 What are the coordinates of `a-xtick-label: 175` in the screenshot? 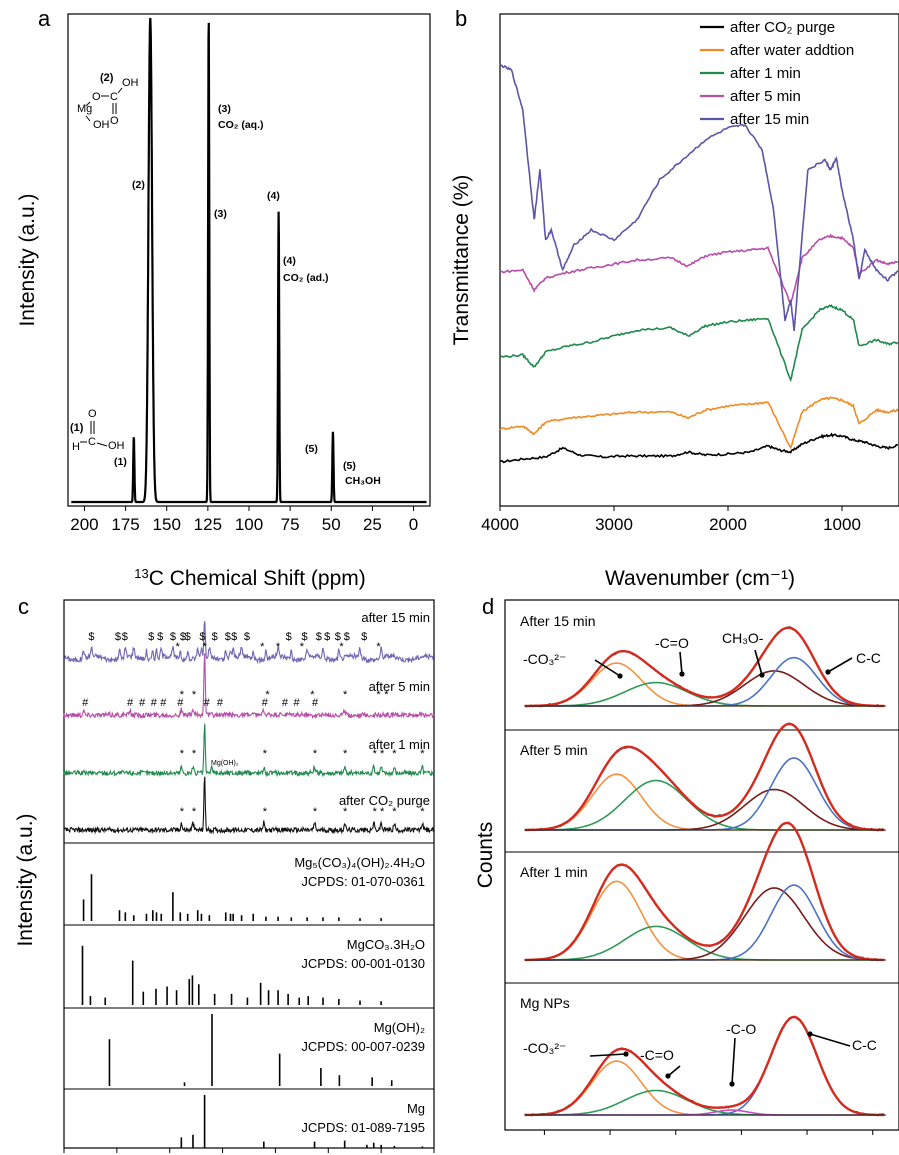 It's located at (125, 524).